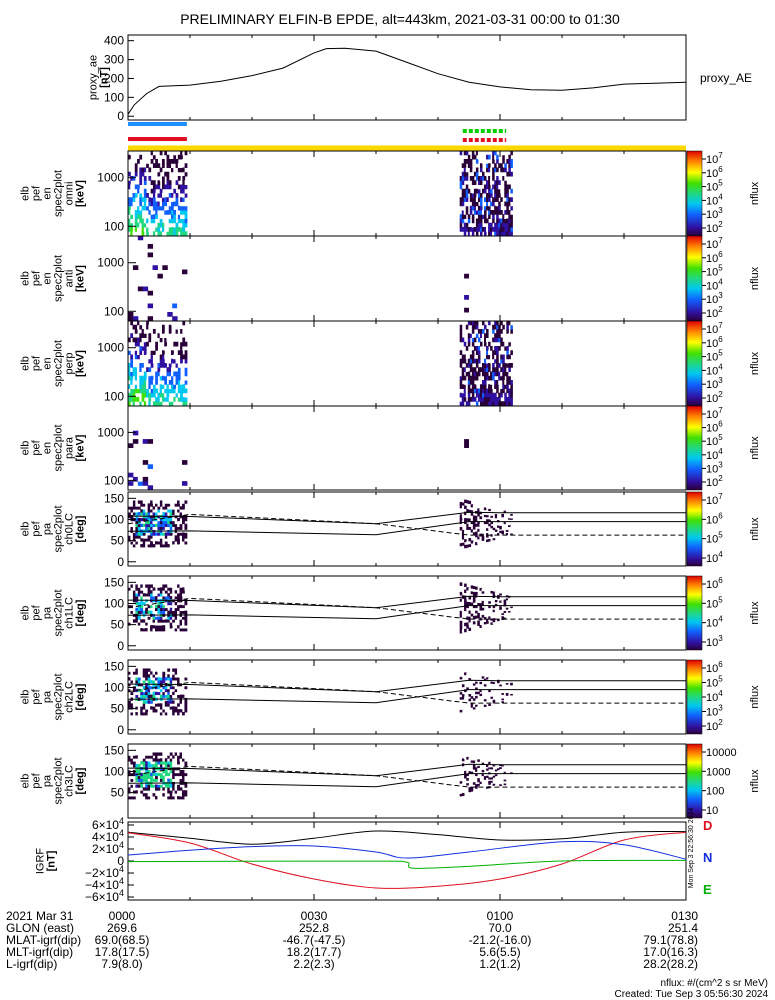 This screenshot has height=1000, width=775. I want to click on loss-cone-line-lower, so click(406, 780).